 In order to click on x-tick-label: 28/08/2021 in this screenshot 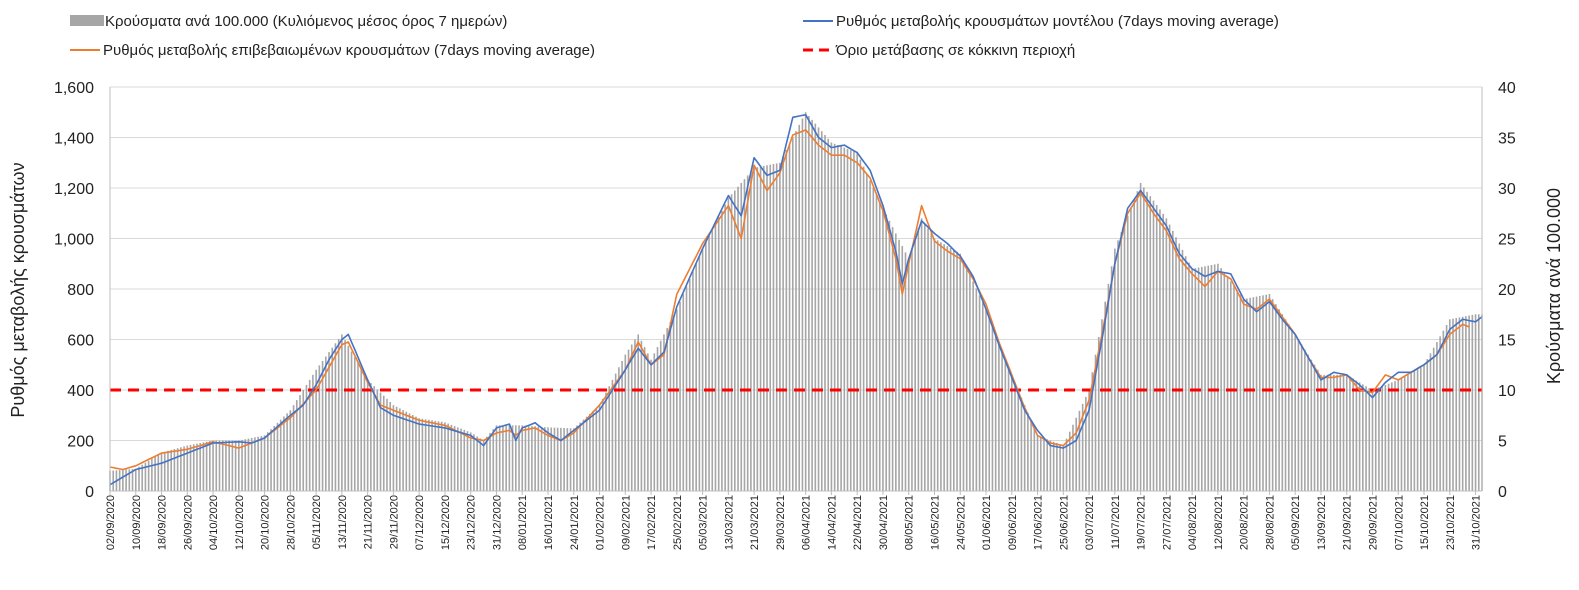, I will do `click(1270, 522)`.